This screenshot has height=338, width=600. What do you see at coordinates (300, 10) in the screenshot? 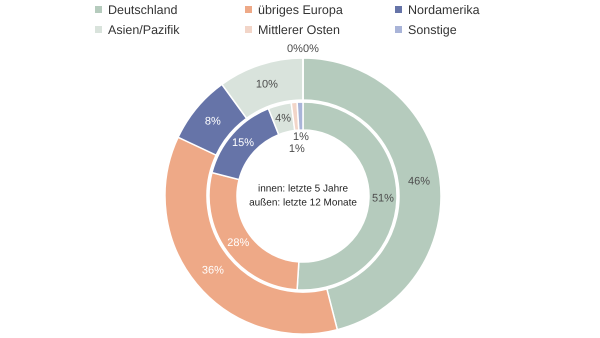
I see `legend-label: übriges Europa` at bounding box center [300, 10].